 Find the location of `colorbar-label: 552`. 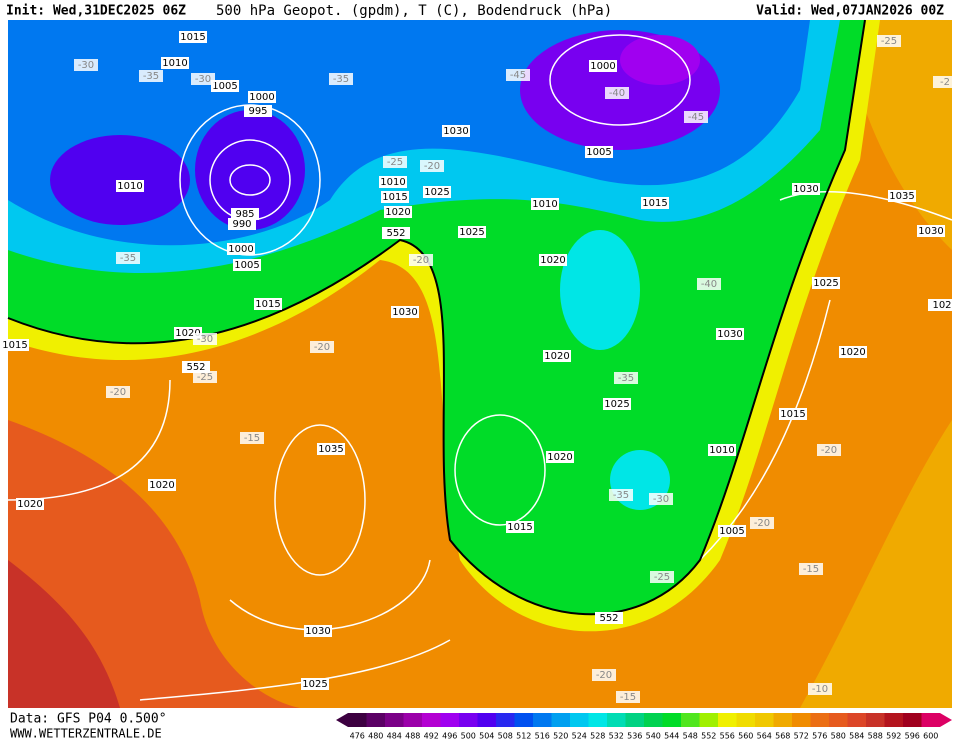

colorbar-label: 552 is located at coordinates (708, 736).